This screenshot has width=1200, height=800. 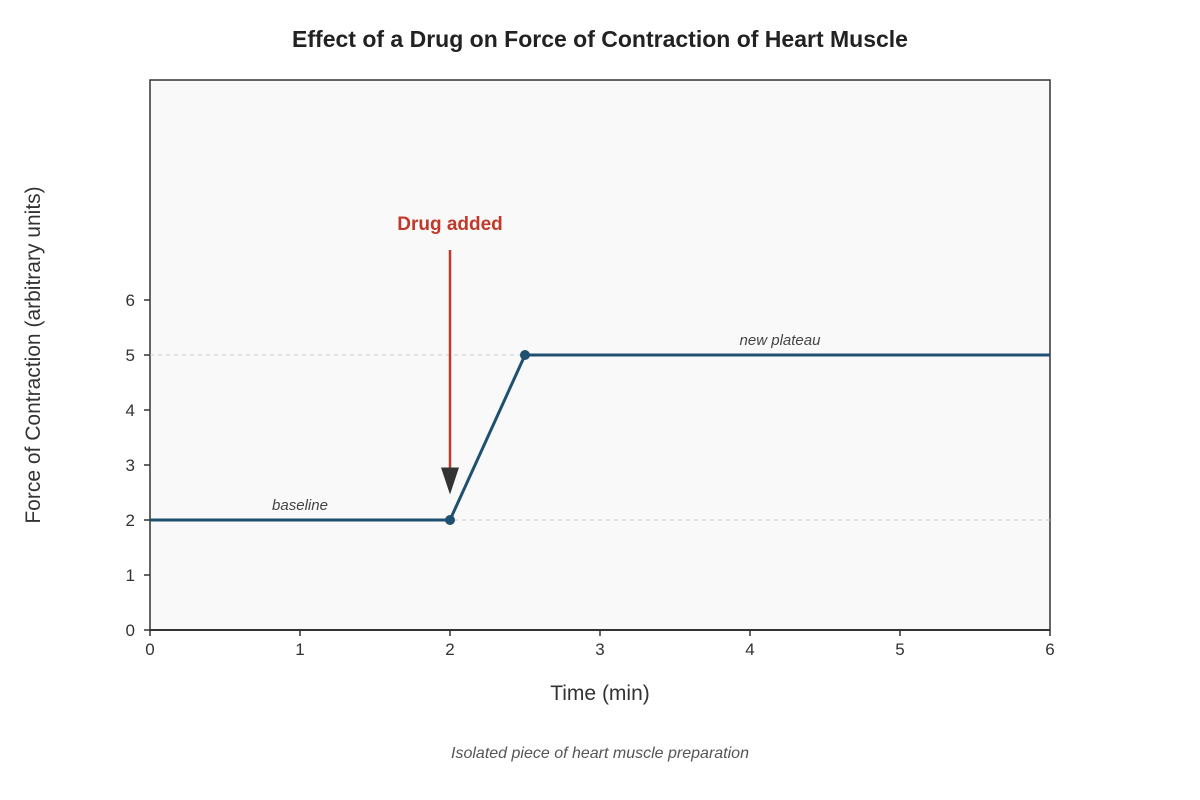 What do you see at coordinates (300, 505) in the screenshot?
I see `annotation-label: baseline` at bounding box center [300, 505].